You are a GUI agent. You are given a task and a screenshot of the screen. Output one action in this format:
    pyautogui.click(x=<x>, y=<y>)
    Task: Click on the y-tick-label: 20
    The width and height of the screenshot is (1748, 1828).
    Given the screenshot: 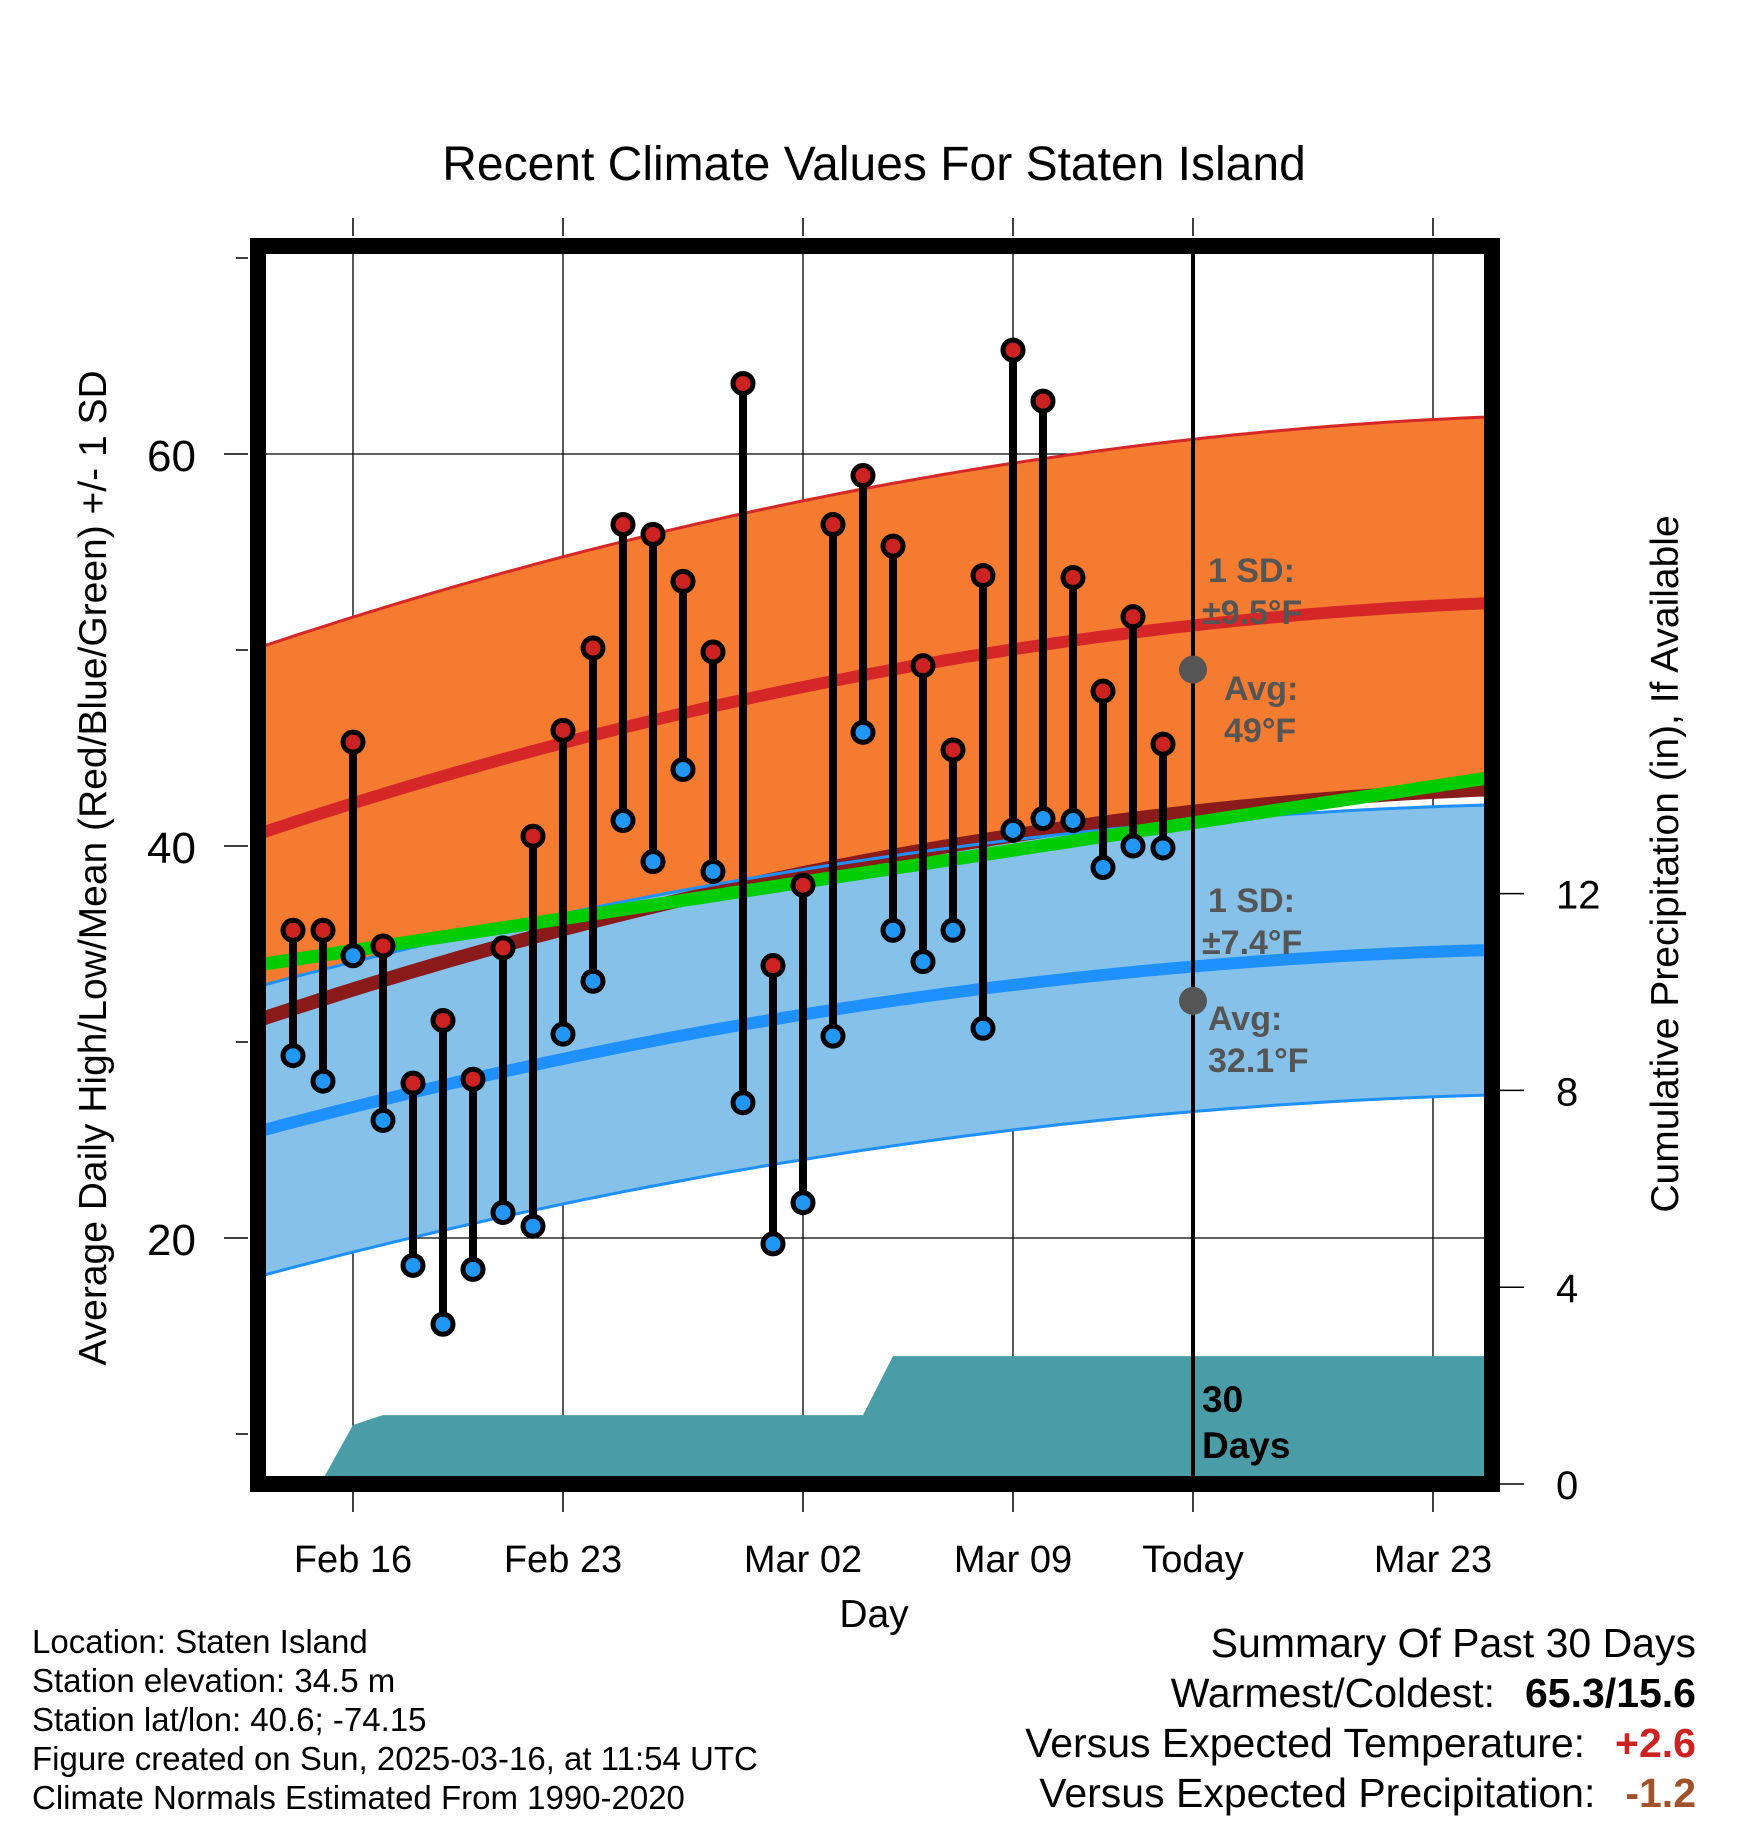 What is the action you would take?
    pyautogui.click(x=171, y=1240)
    